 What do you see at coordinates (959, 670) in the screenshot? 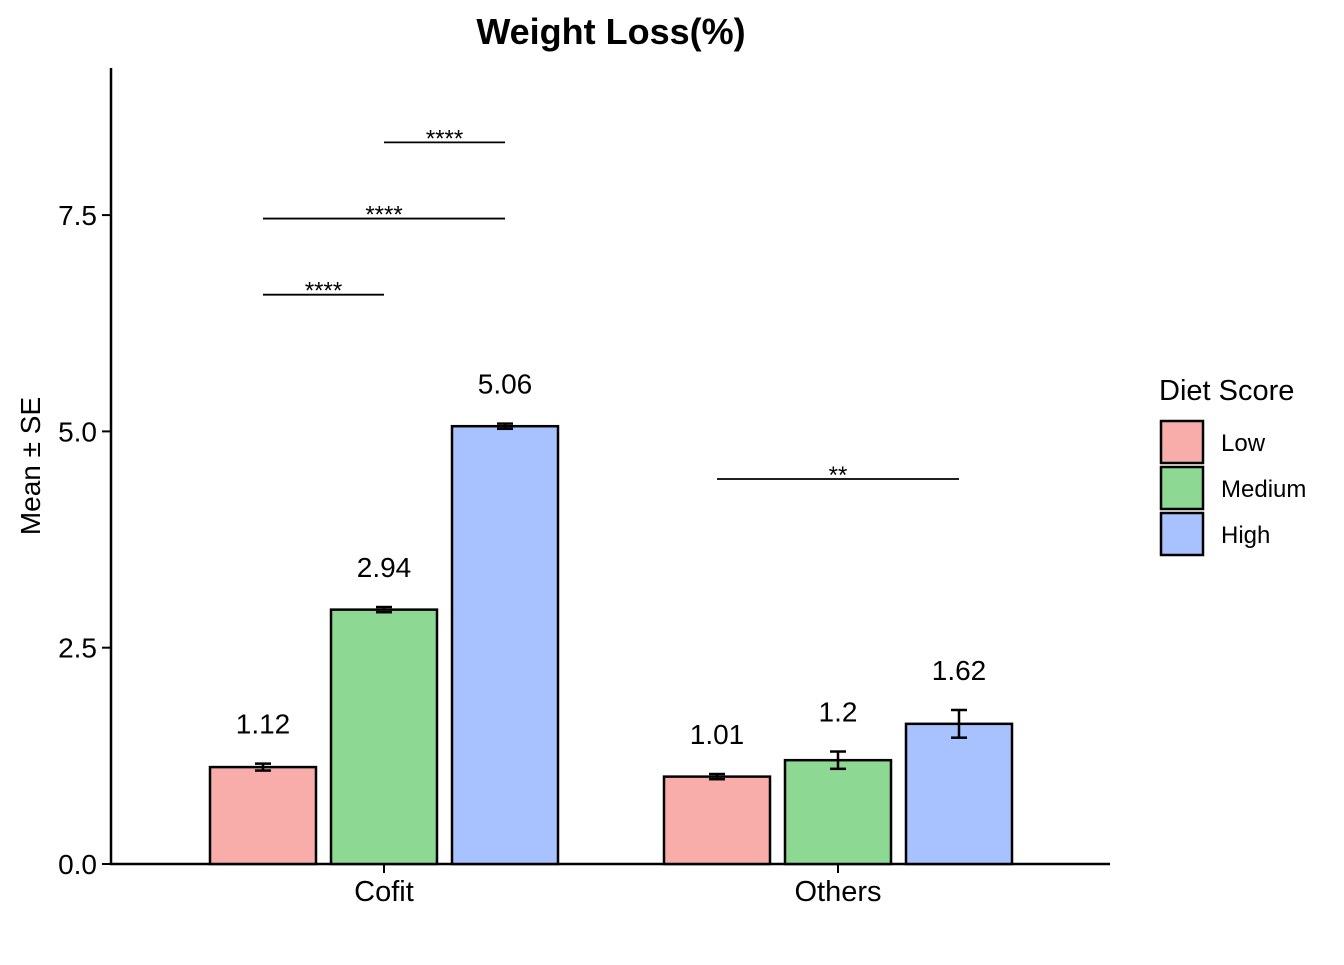
I see `data-label: 1.62` at bounding box center [959, 670].